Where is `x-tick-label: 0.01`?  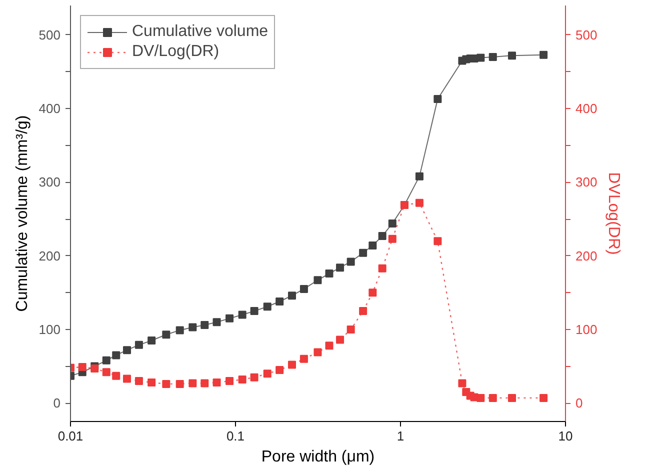
x-tick-label: 0.01 is located at coordinates (71, 436).